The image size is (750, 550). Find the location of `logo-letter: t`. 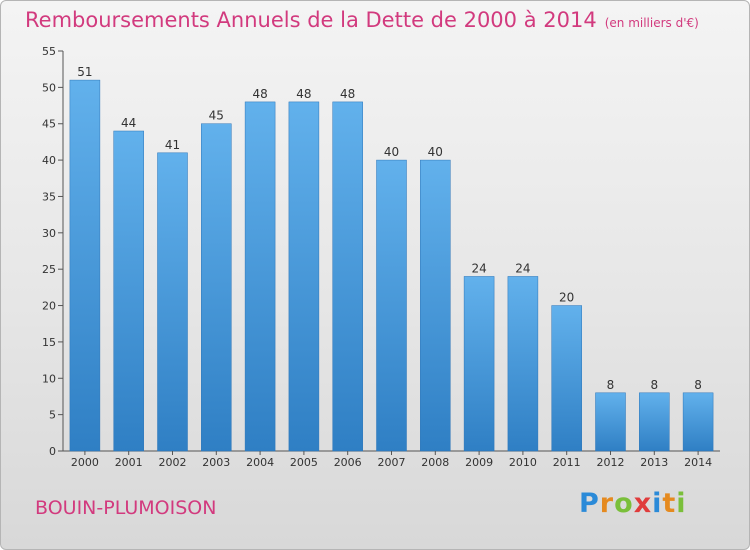

logo-letter: t is located at coordinates (669, 503).